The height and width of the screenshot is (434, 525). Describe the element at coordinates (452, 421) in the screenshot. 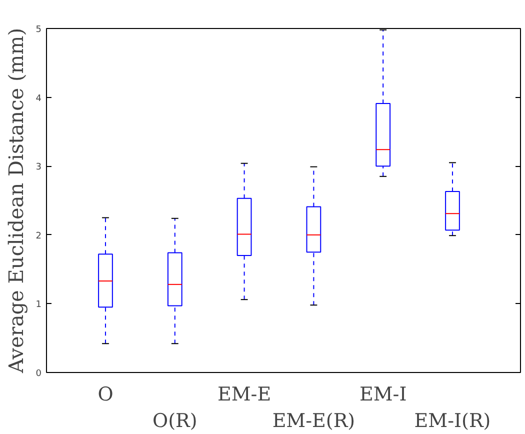

I see `x-tick-label: EM-I(R)` at that location.